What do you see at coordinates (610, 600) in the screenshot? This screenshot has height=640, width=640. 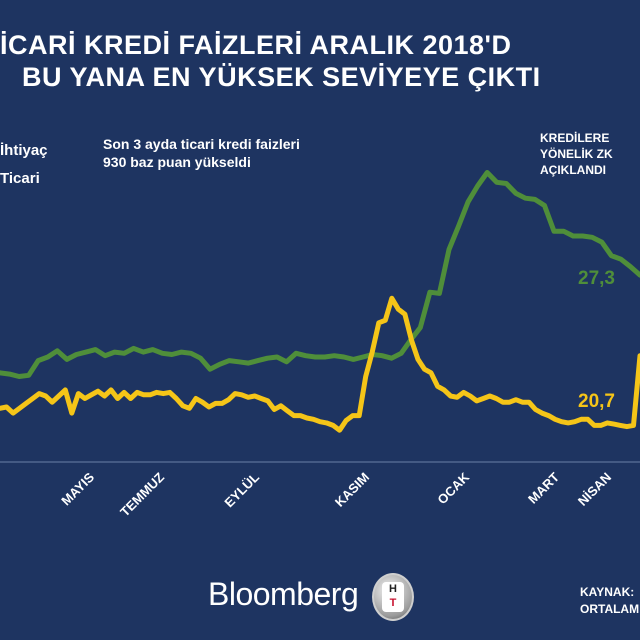 I see `source-note: KAYNAK: ORTALAM` at bounding box center [610, 600].